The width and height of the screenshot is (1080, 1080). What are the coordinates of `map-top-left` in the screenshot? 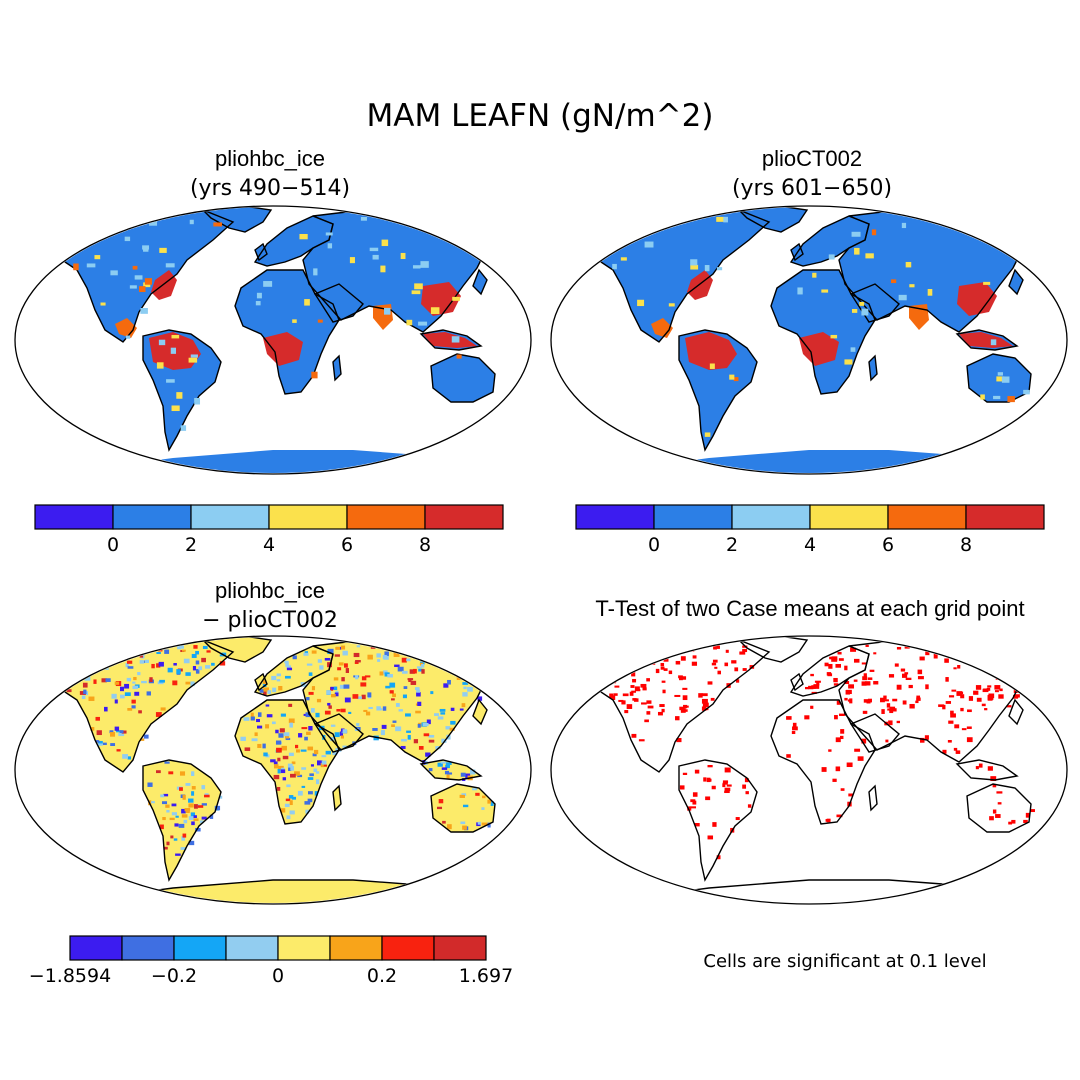 It's located at (273, 340).